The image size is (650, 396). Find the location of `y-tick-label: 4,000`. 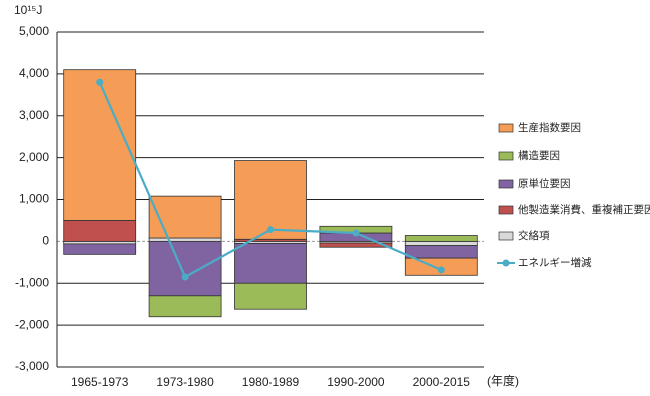

y-tick-label: 4,000 is located at coordinates (34, 73).